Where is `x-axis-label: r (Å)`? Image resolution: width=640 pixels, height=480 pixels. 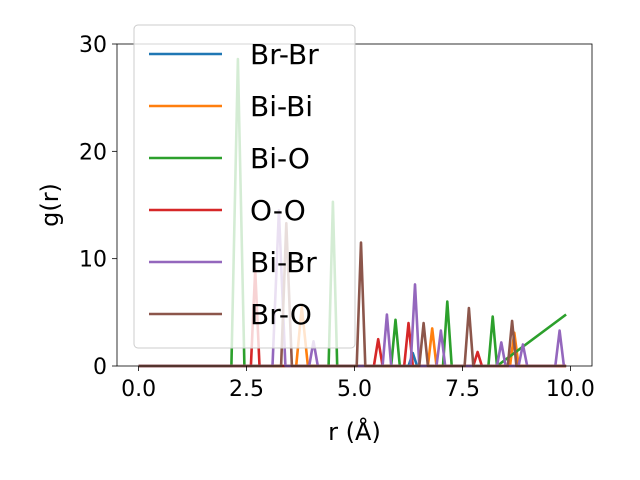 x-axis-label: r (Å) is located at coordinates (354, 431).